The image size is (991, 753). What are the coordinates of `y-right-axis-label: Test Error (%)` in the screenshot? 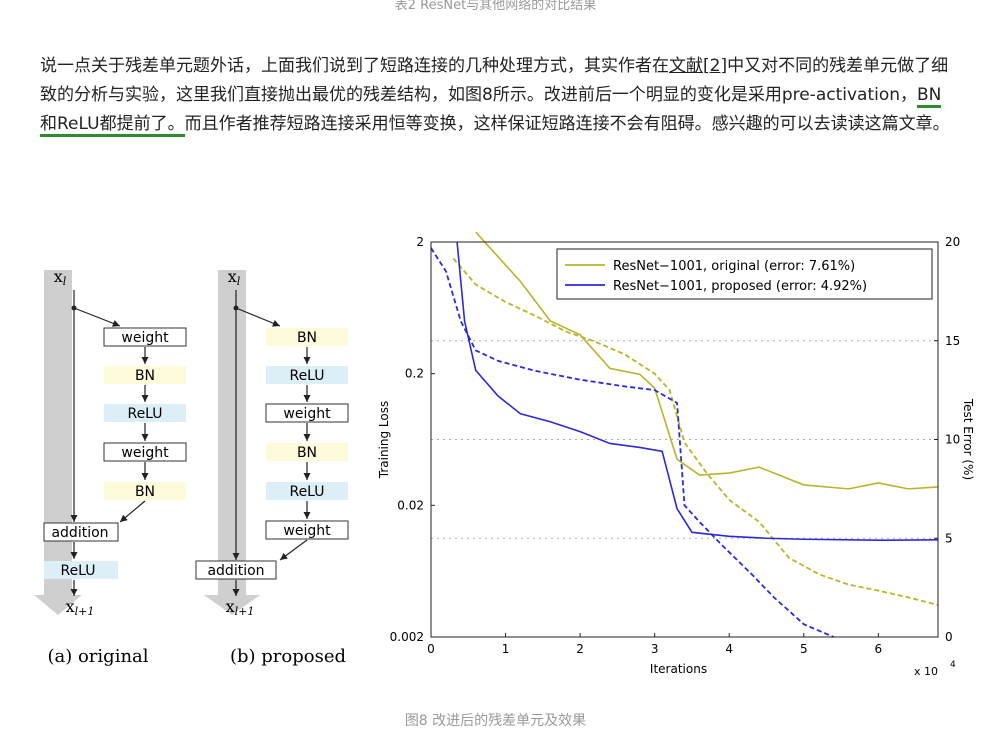 It's located at (967, 439).